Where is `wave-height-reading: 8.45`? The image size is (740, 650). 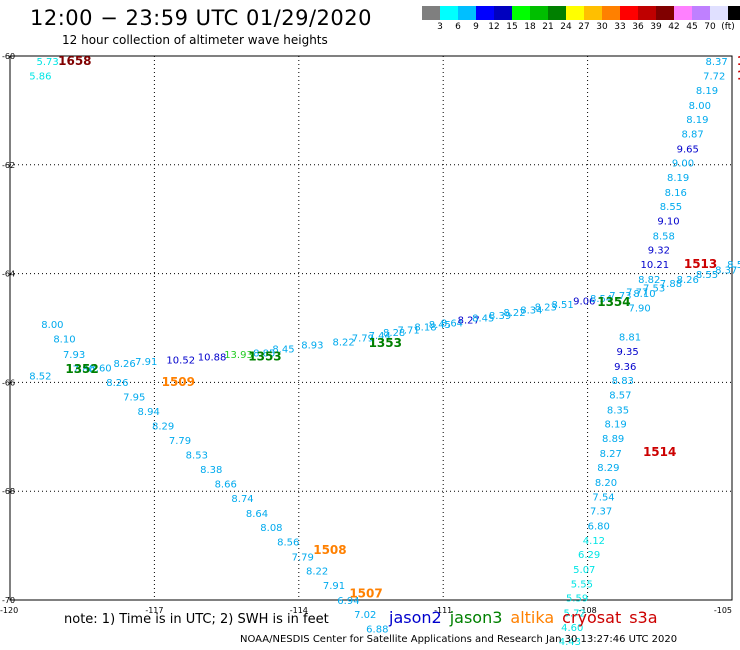
wave-height-reading: 8.45 is located at coordinates (483, 318).